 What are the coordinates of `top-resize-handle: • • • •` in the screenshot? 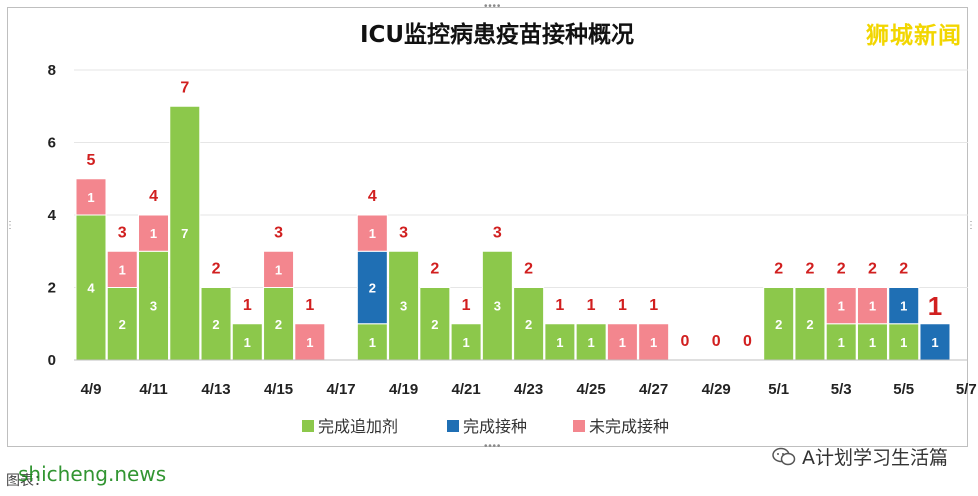 It's located at (492, 6).